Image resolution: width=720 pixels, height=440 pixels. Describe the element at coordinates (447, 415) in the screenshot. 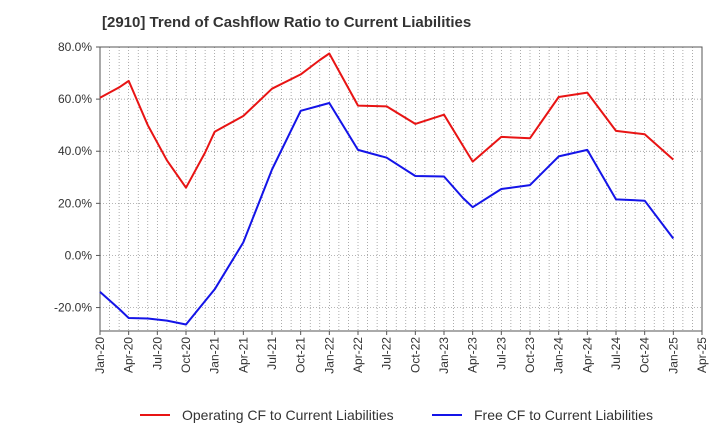

I see `legend-swatch-free-cf` at that location.